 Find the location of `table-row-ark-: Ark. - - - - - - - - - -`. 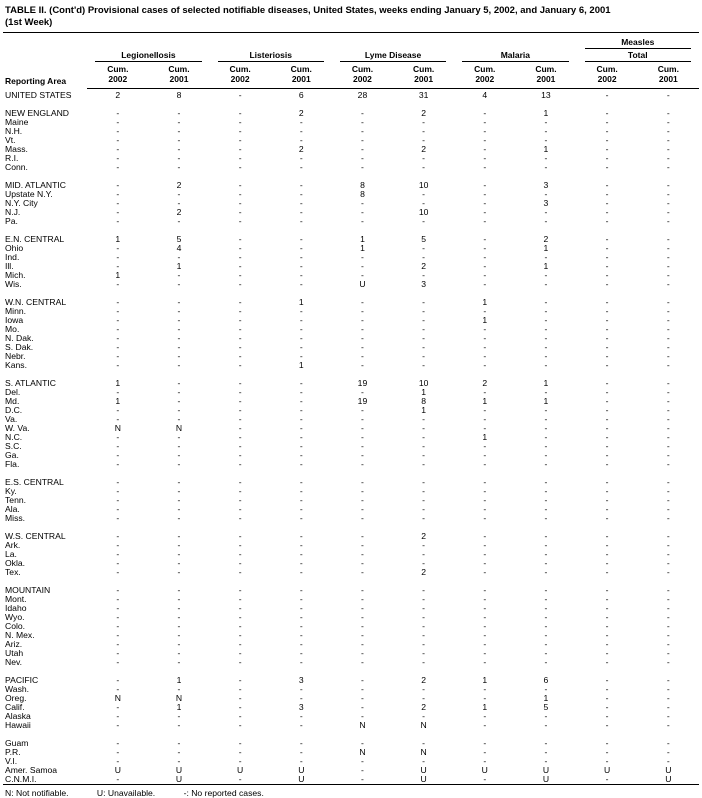

table-row-ark-: Ark. - - - - - - - - - - is located at coordinates (351, 545).